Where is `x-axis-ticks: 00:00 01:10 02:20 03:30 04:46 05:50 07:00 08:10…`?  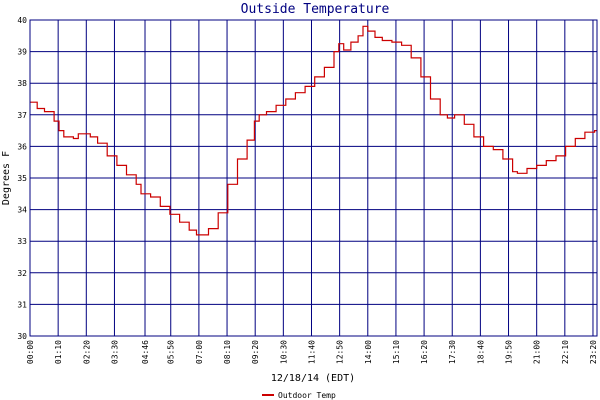 x-axis-ticks: 00:00 01:10 02:20 03:30 04:46 05:50 07:00 08:10… is located at coordinates (312, 352).